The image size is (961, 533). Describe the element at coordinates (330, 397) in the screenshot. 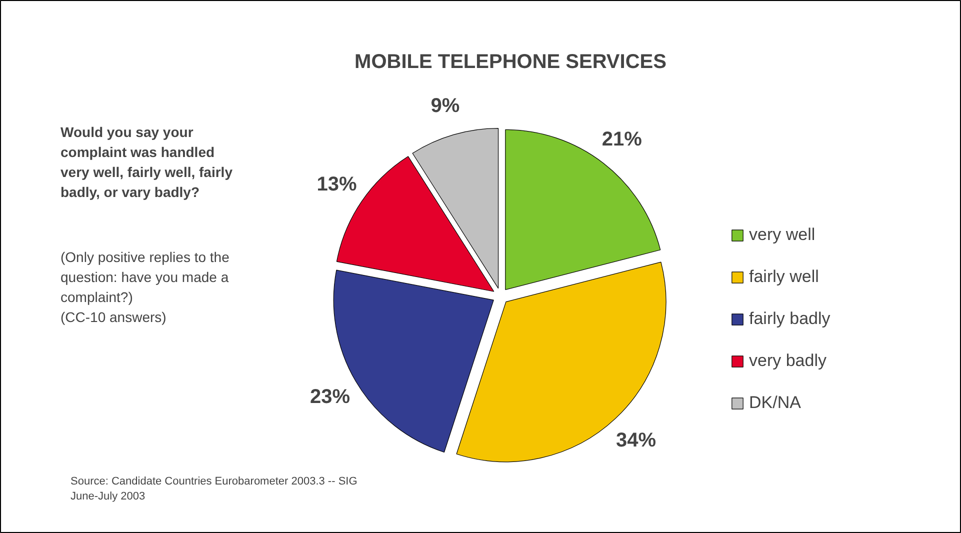

I see `data-label: 23%` at that location.